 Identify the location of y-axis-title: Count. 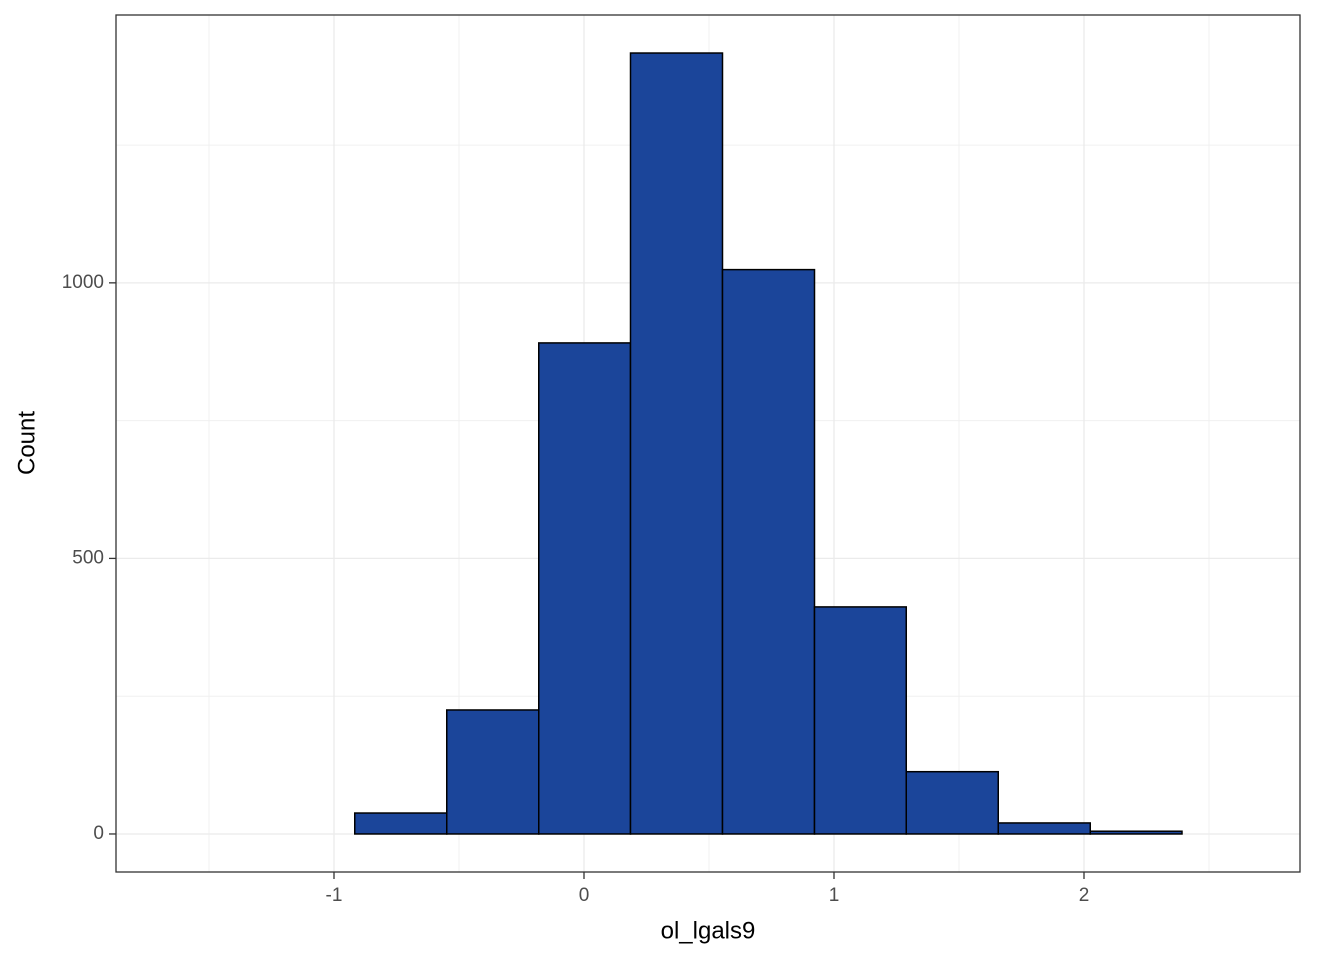
(26, 443).